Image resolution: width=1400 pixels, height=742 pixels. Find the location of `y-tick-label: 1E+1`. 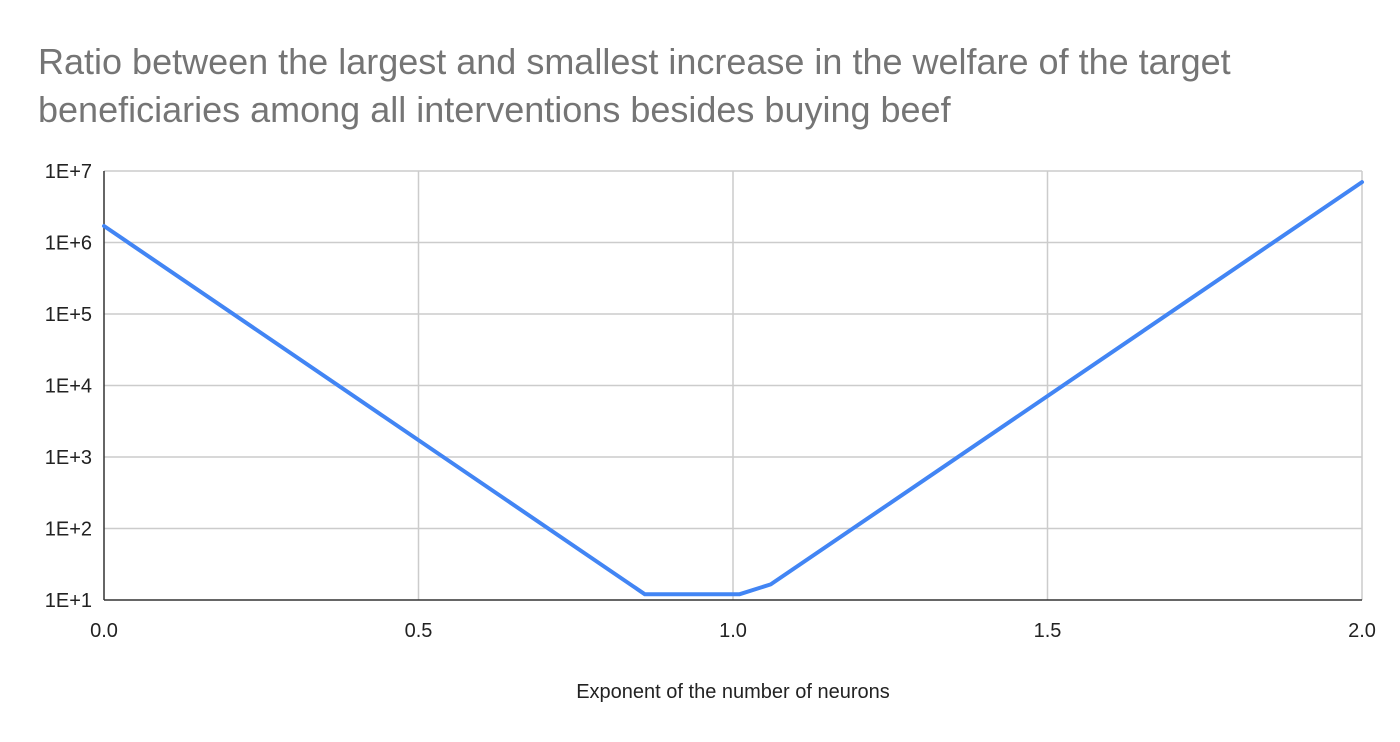

y-tick-label: 1E+1 is located at coordinates (68, 601).